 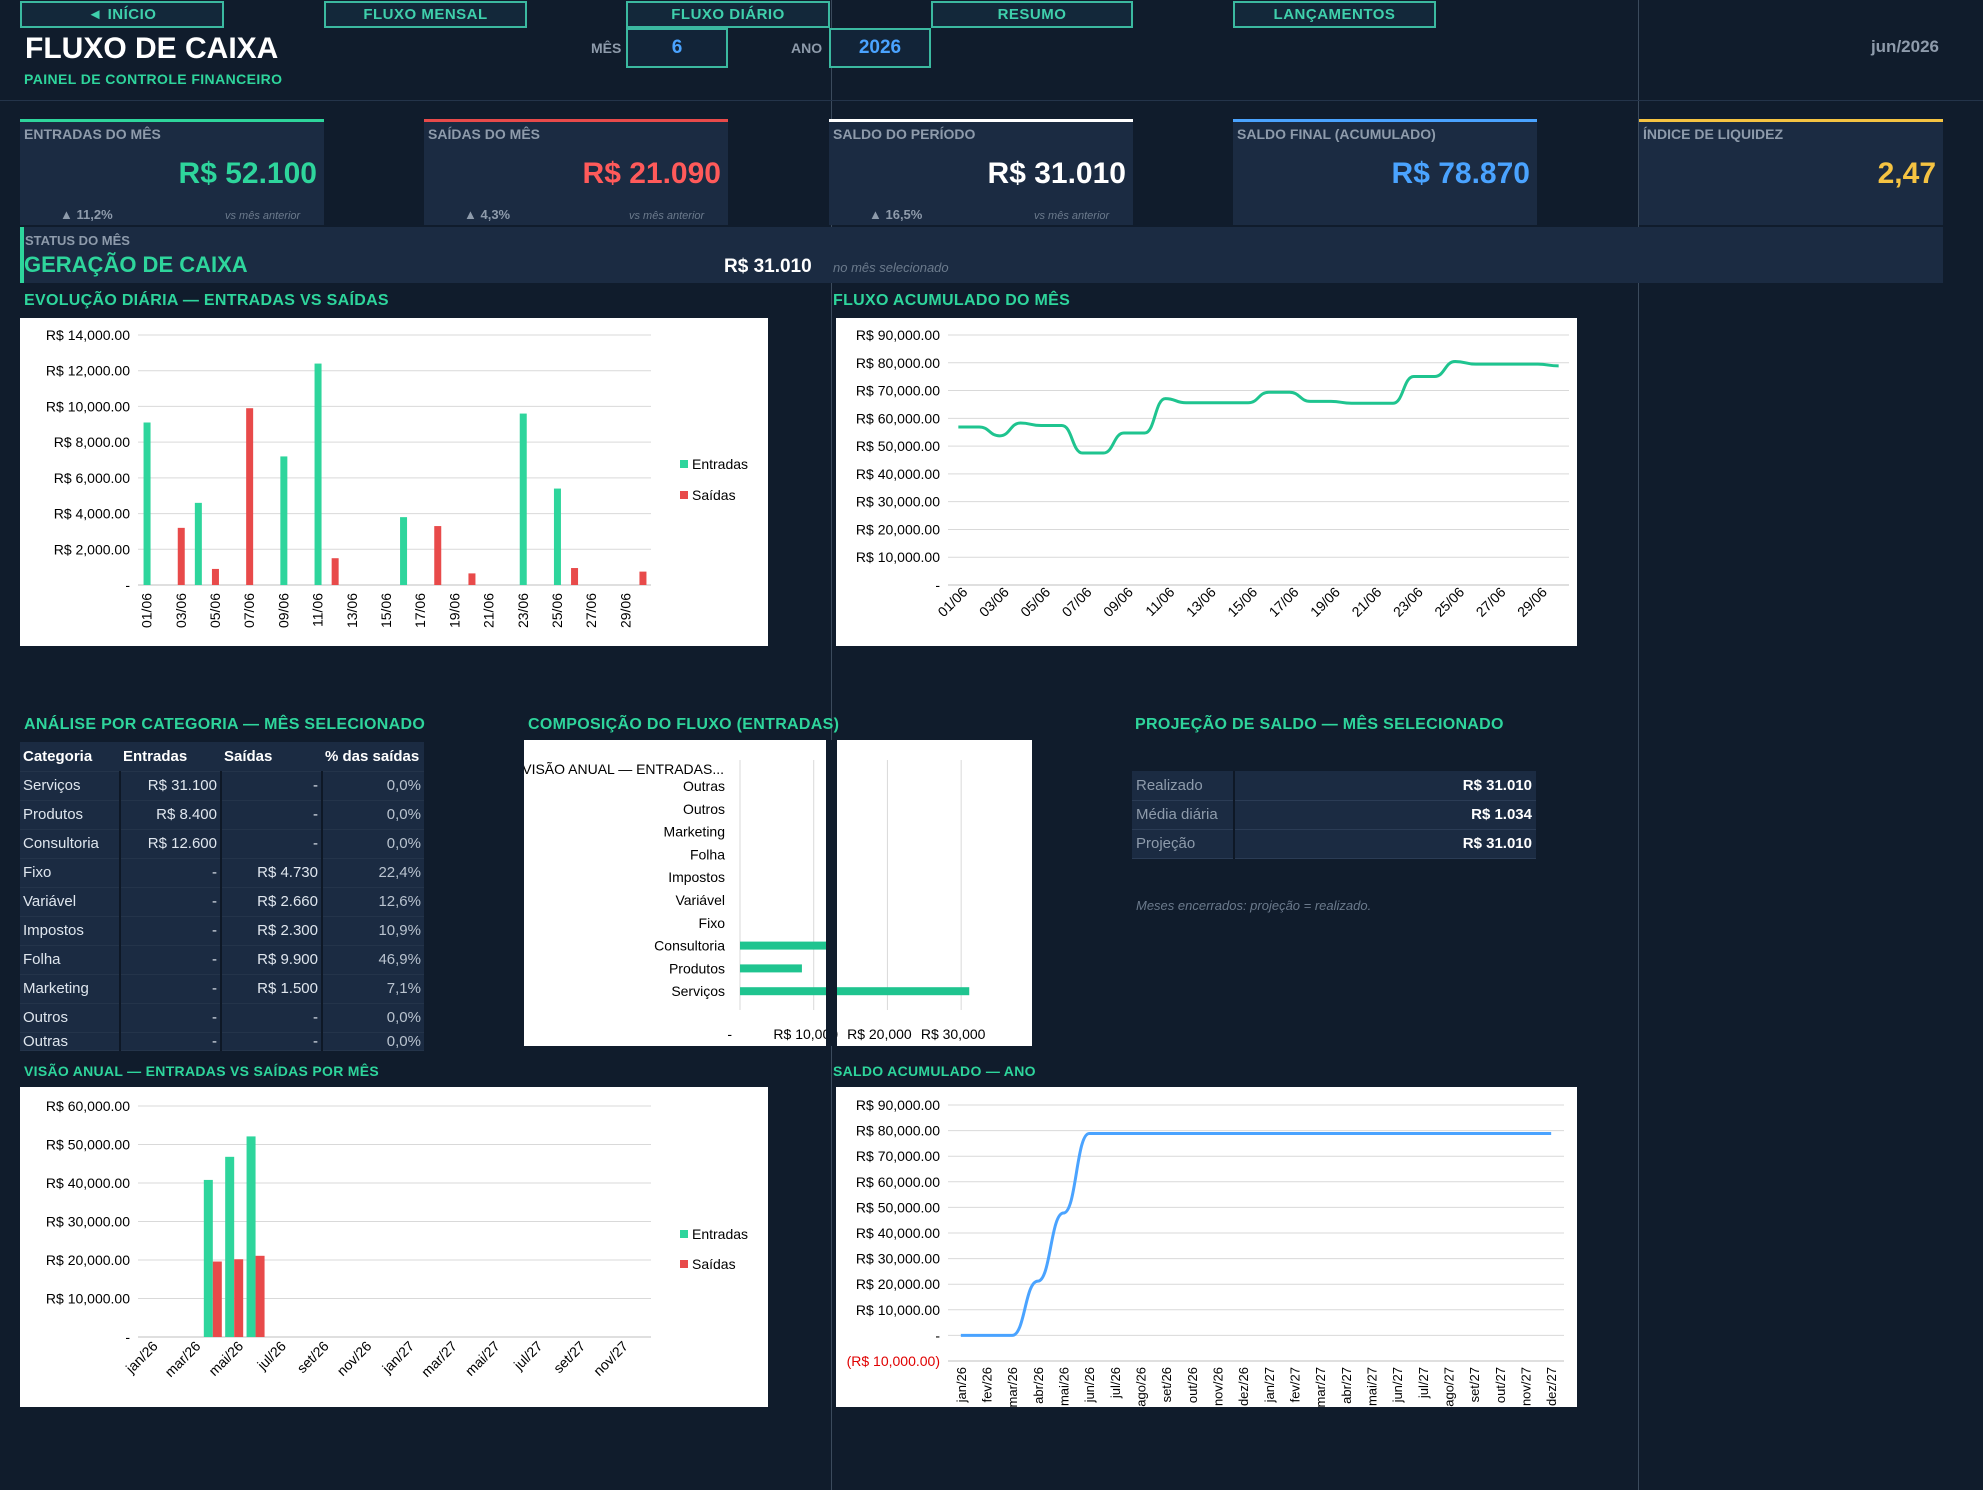 What do you see at coordinates (1035, 602) in the screenshot?
I see `x-tick-label: 05/06` at bounding box center [1035, 602].